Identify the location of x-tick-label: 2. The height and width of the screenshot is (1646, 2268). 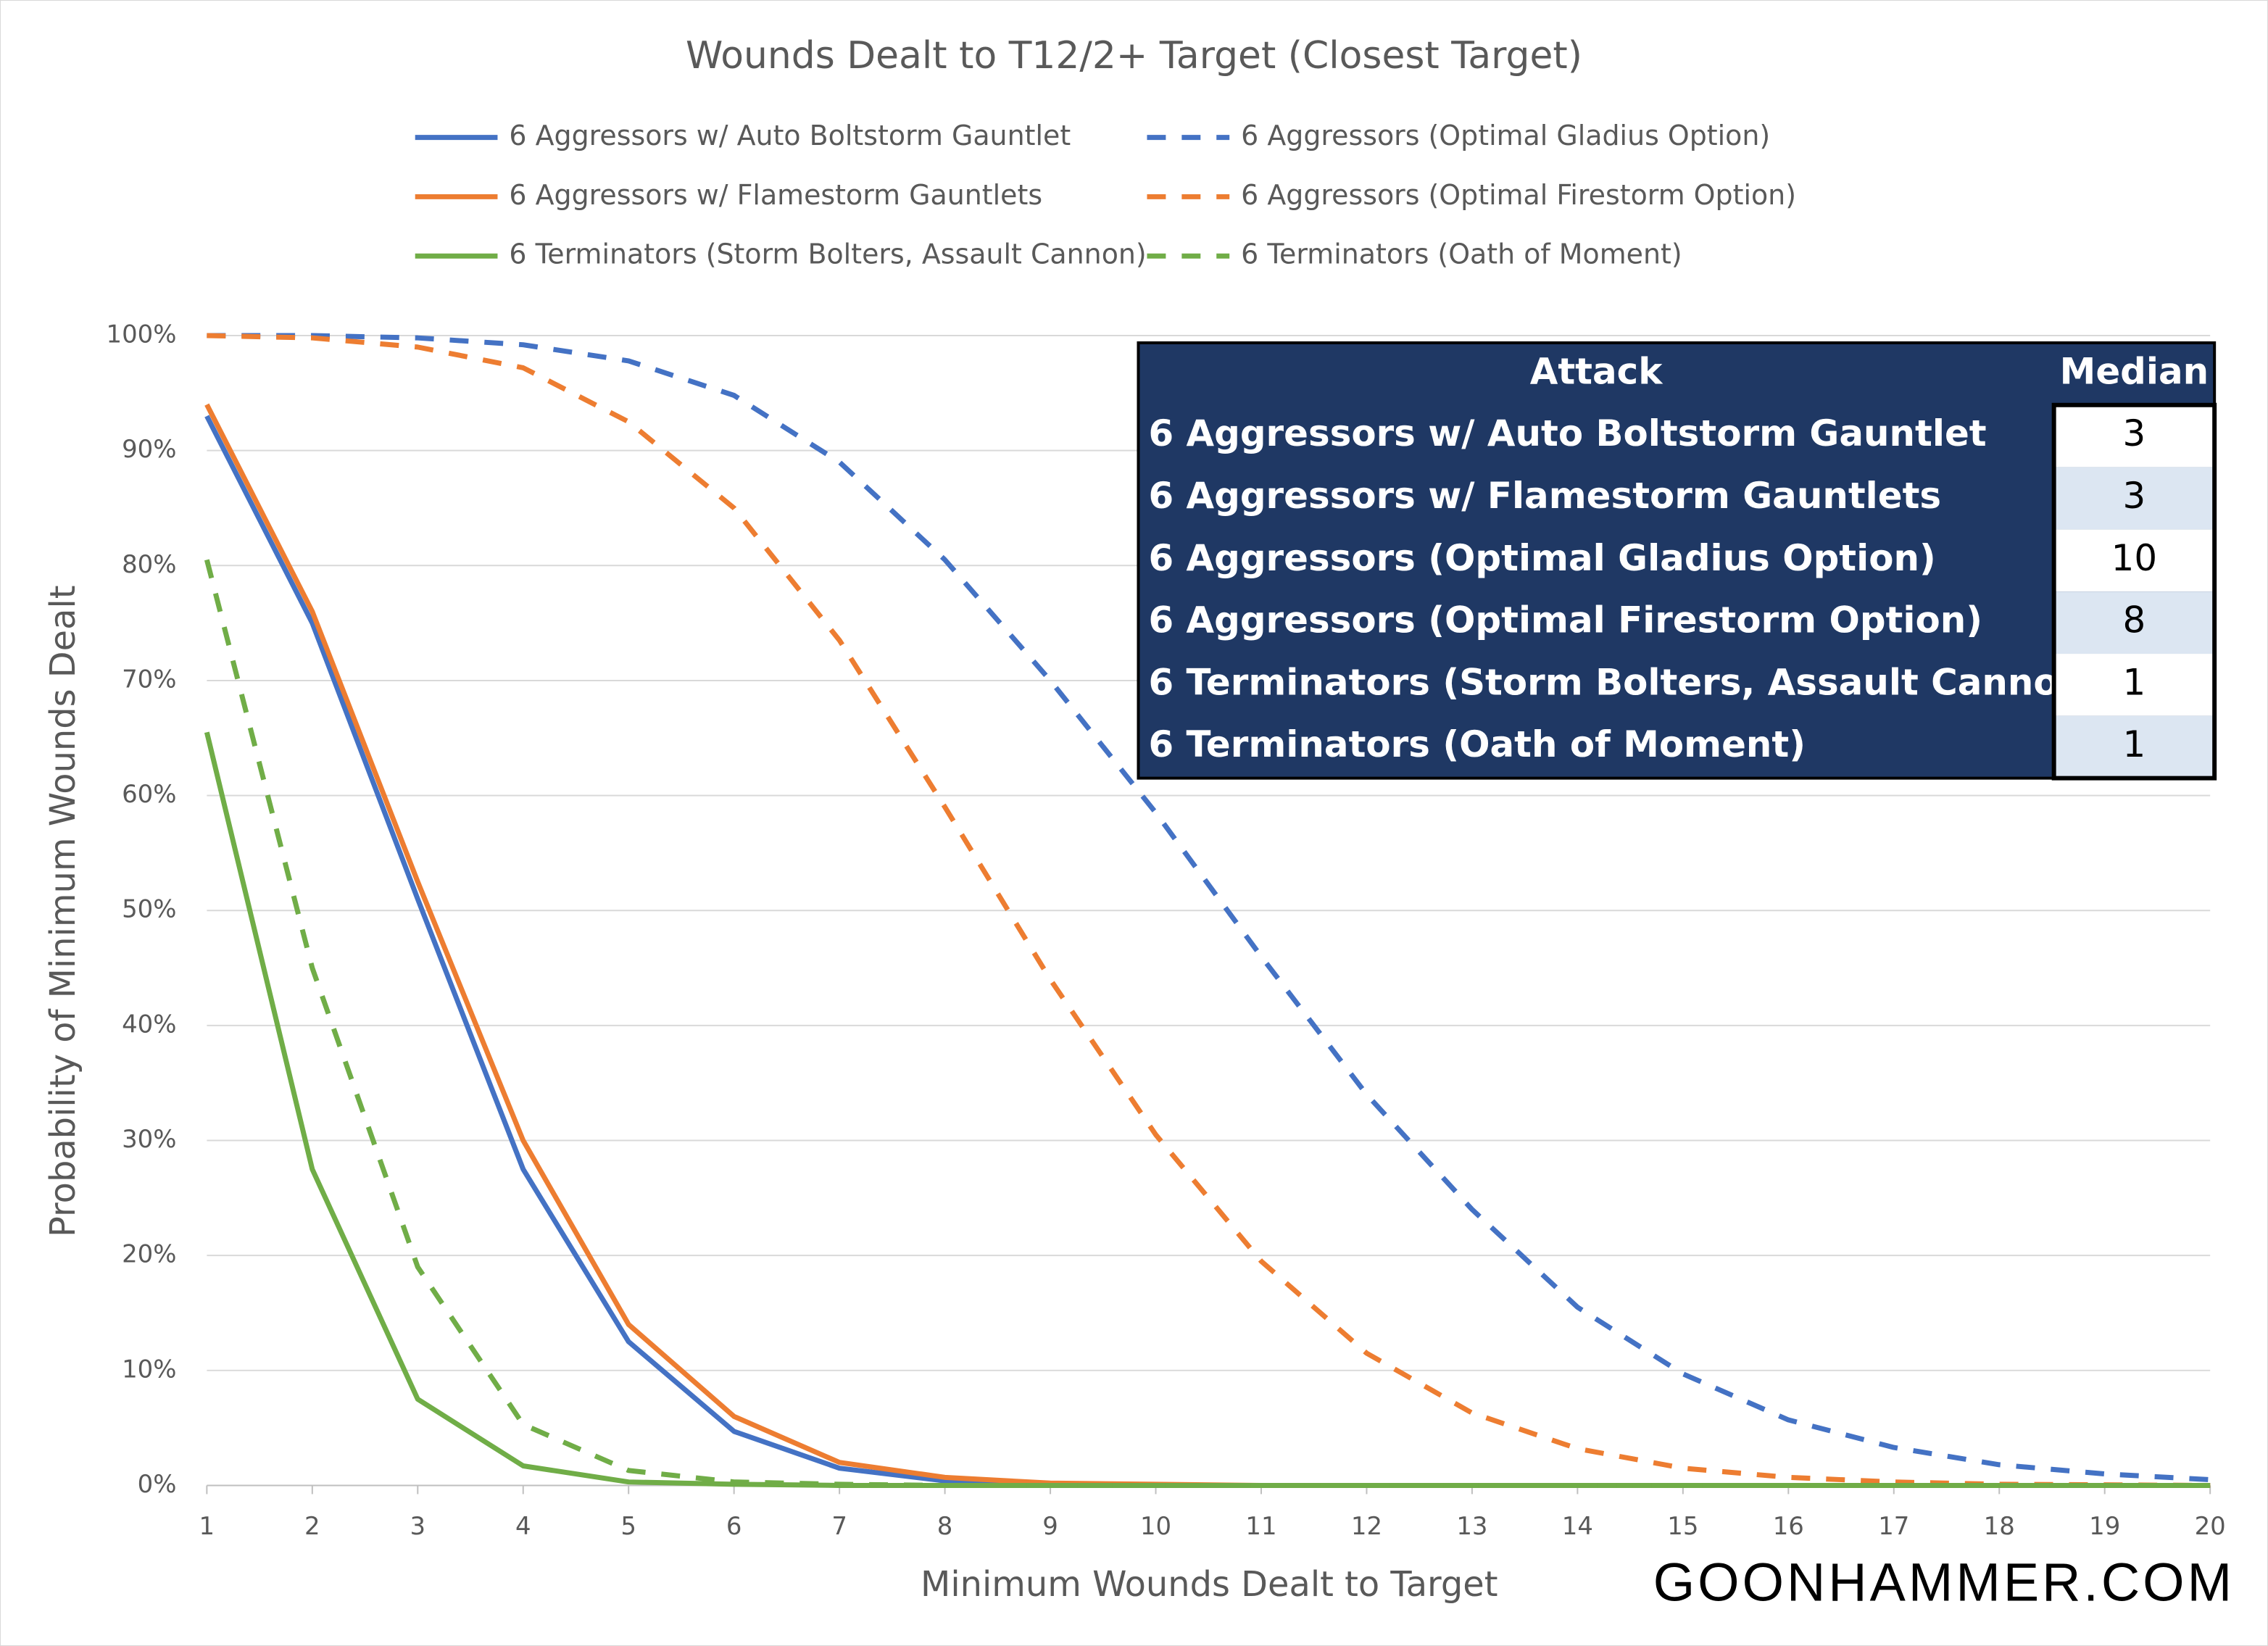
(312, 1526).